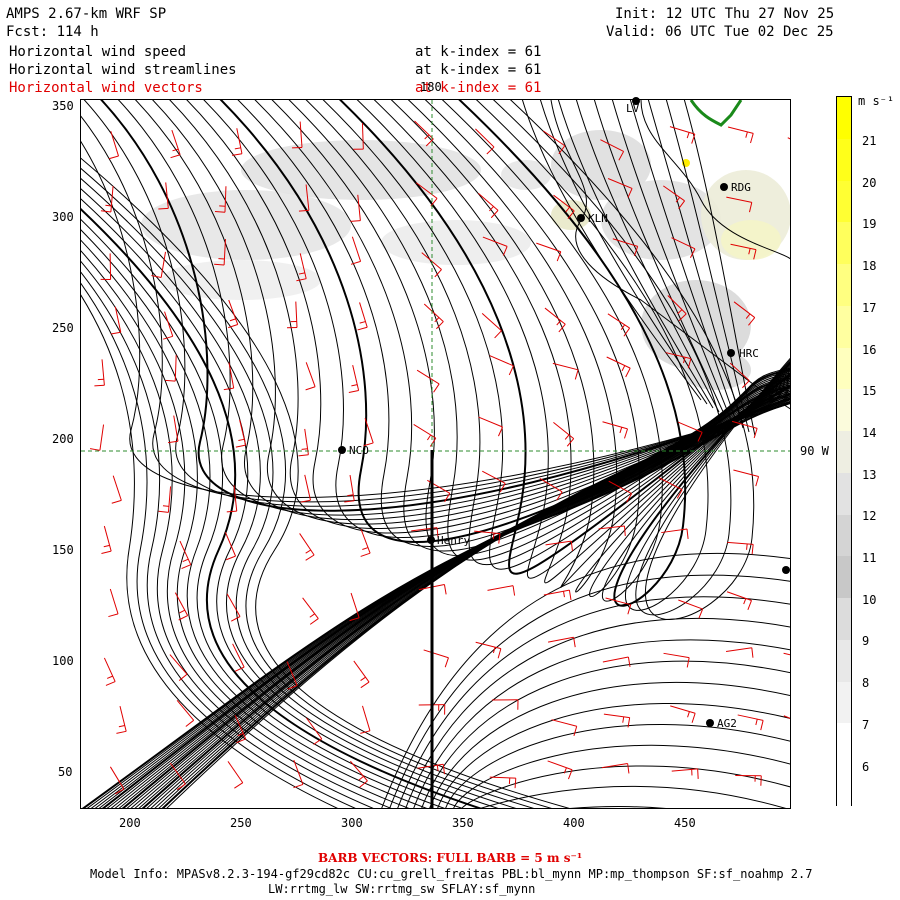 The image size is (900, 900). What do you see at coordinates (814, 451) in the screenshot?
I see `parallel-label: 90 W` at bounding box center [814, 451].